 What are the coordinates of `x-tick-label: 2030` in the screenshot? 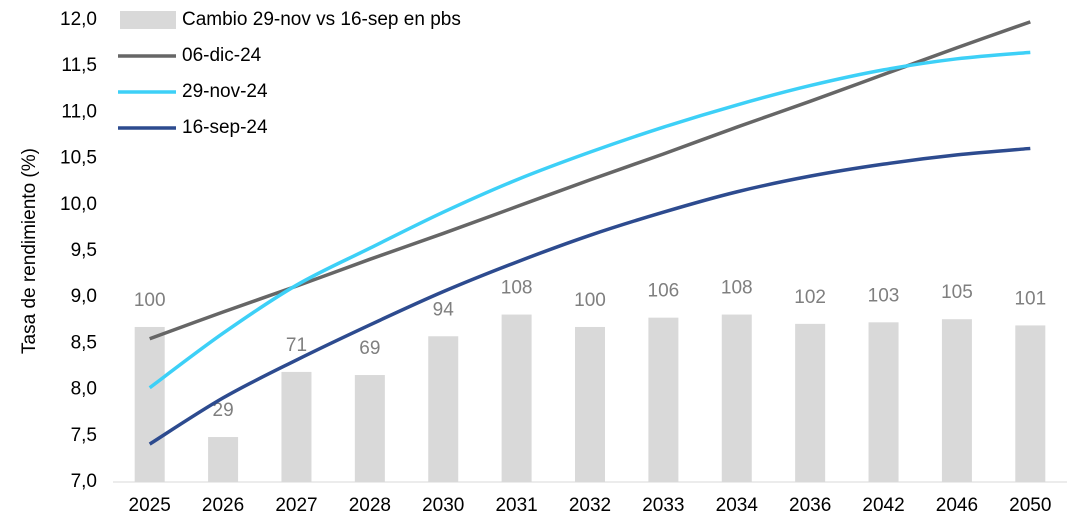 It's located at (443, 505).